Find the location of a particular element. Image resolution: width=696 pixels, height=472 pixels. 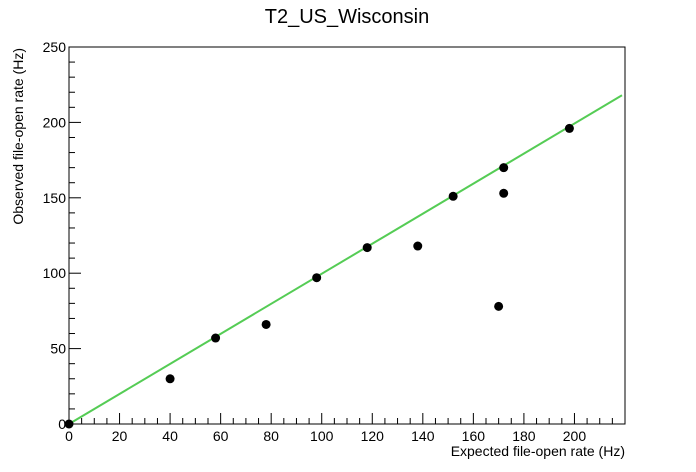

y-tick-label: 150 is located at coordinates (55, 198).